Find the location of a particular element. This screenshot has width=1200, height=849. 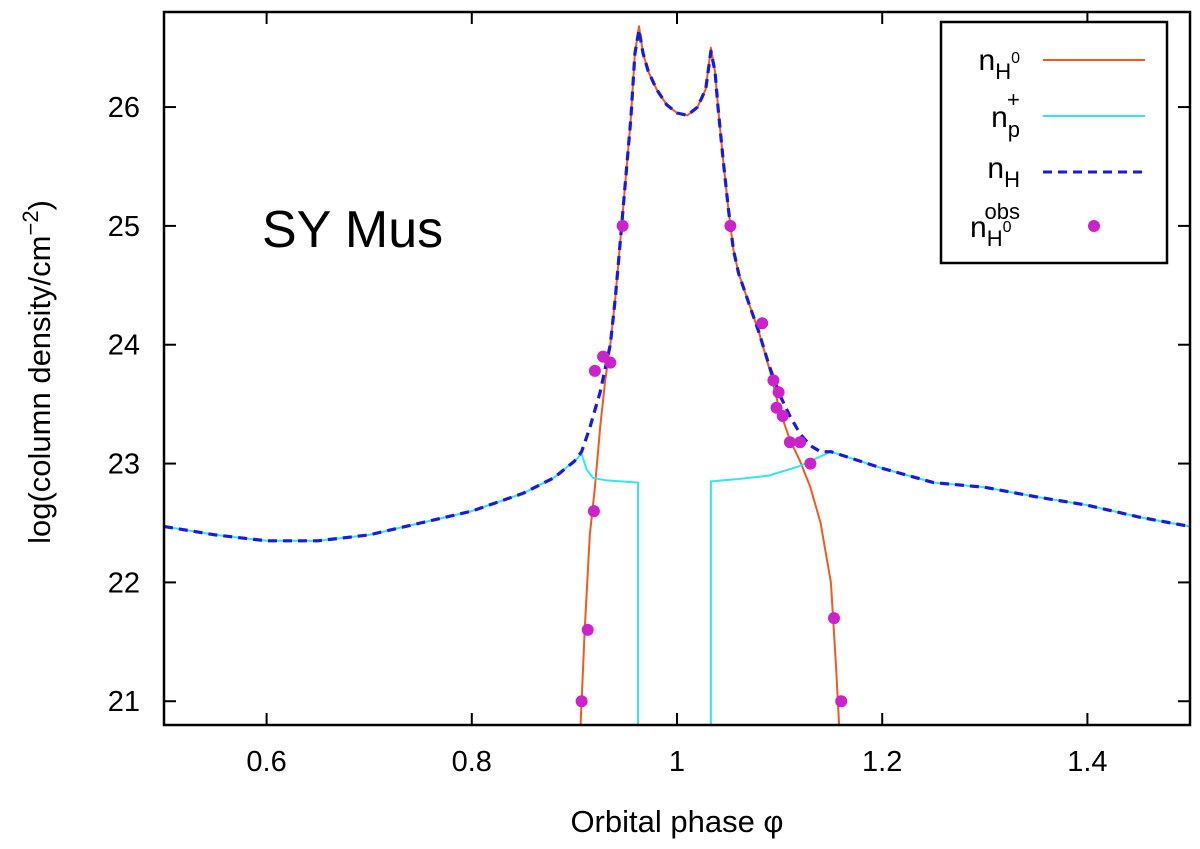

legend-nh0-base: n is located at coordinates (987, 60).